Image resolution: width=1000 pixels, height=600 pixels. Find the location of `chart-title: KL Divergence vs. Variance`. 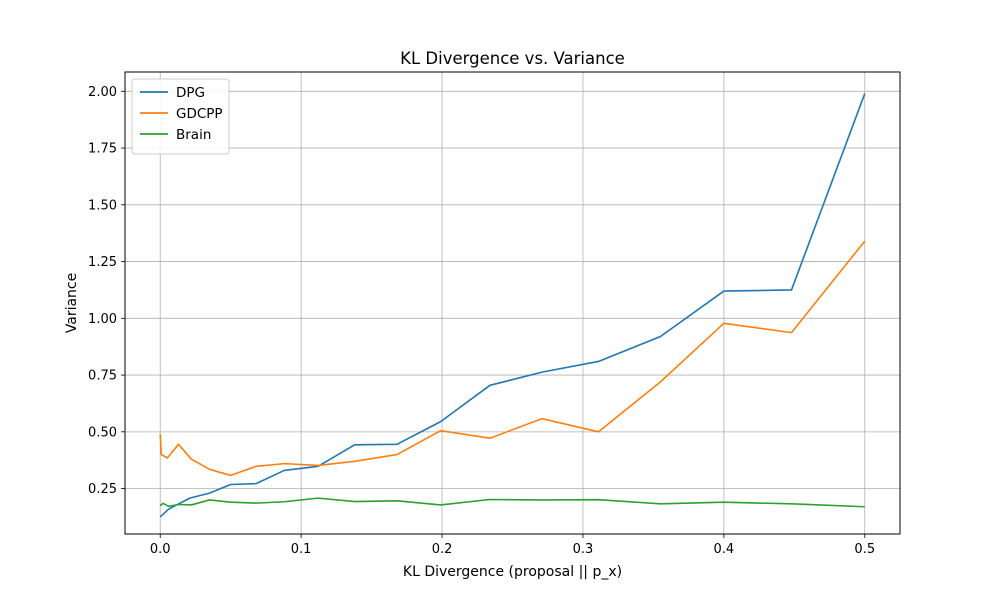

chart-title: KL Divergence vs. Variance is located at coordinates (512, 58).